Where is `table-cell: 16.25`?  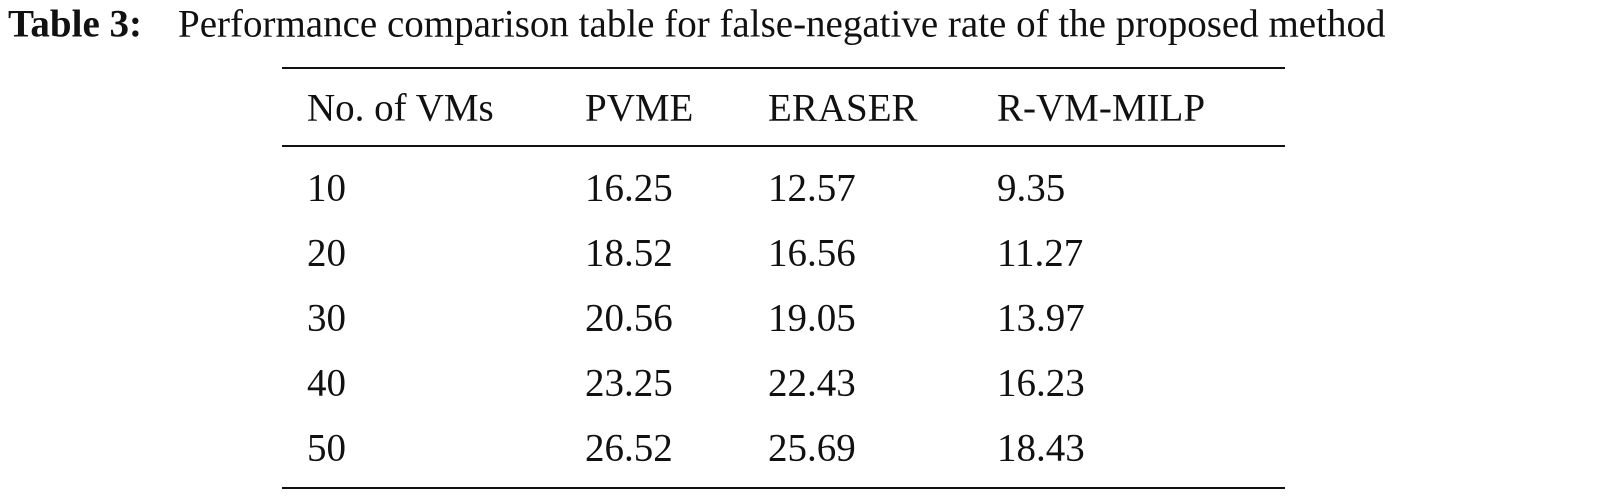 table-cell: 16.25 is located at coordinates (629, 188).